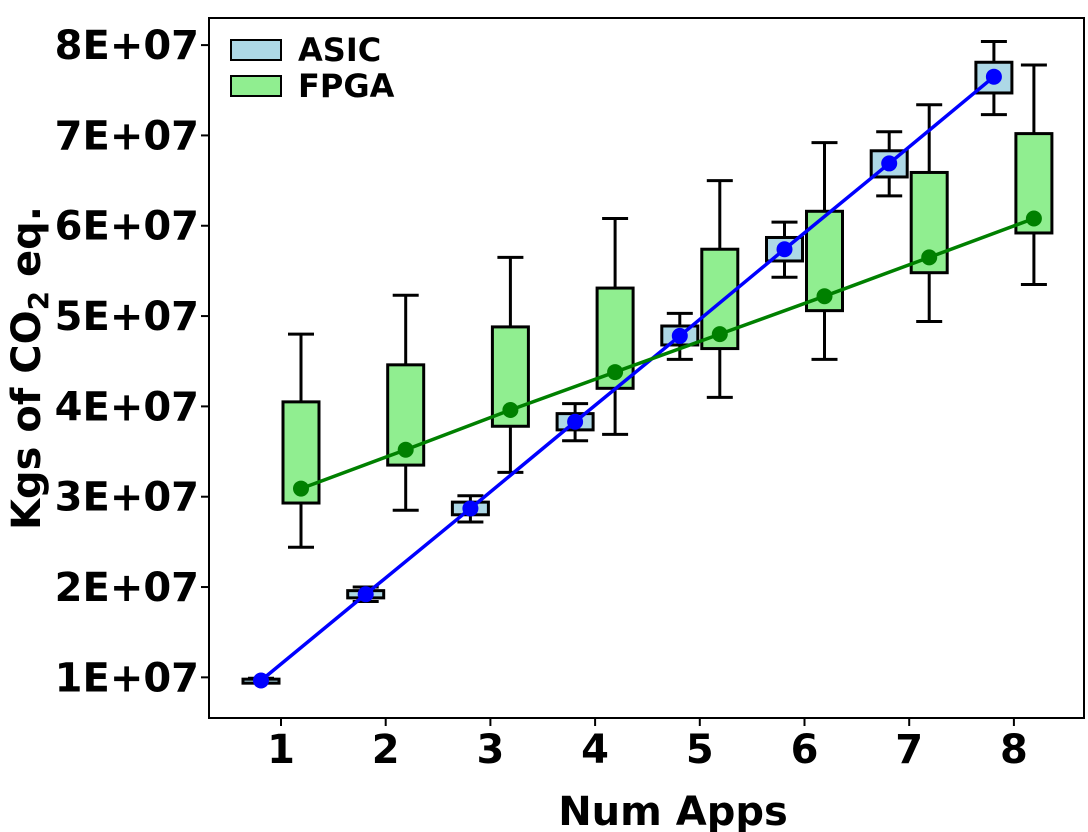 This screenshot has width=1088, height=832. I want to click on y-tick-label: 3E+07, so click(127, 498).